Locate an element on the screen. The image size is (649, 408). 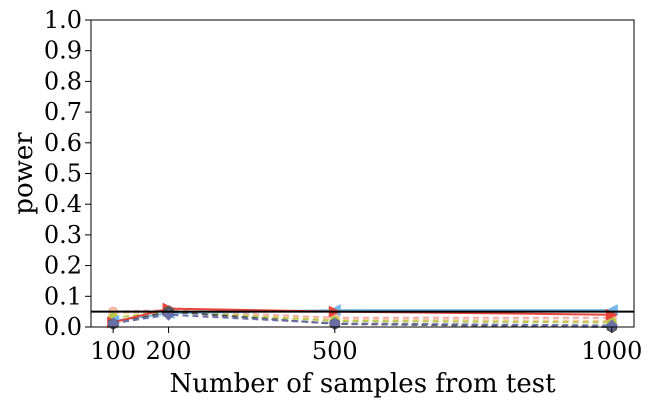
x-tick-label: 200 is located at coordinates (169, 351).